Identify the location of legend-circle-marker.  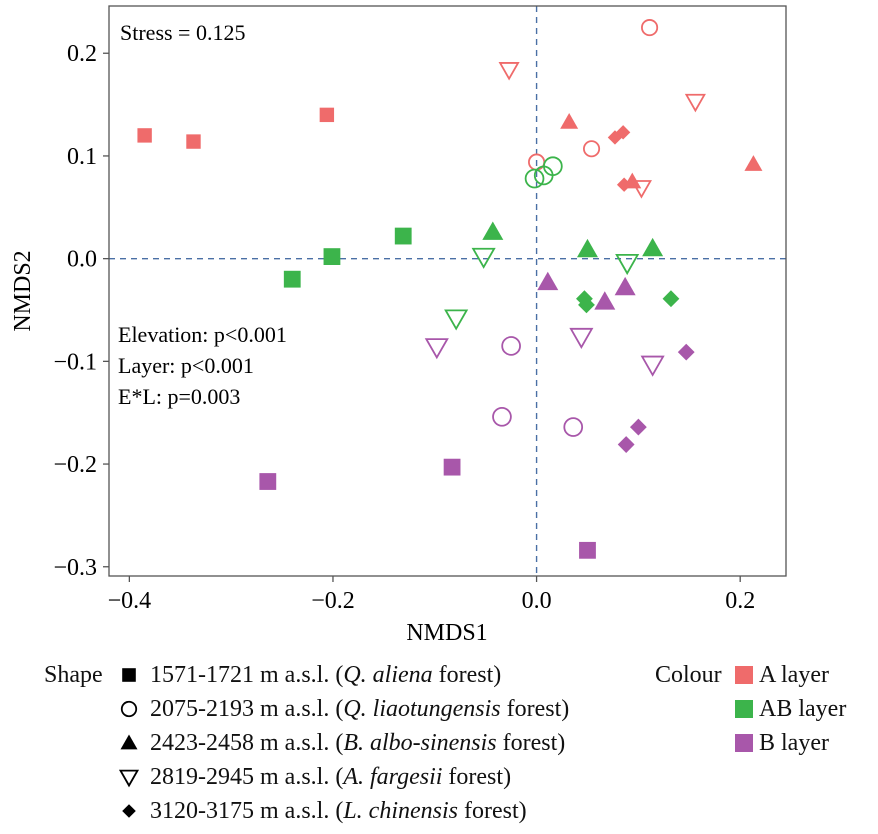
(129, 709).